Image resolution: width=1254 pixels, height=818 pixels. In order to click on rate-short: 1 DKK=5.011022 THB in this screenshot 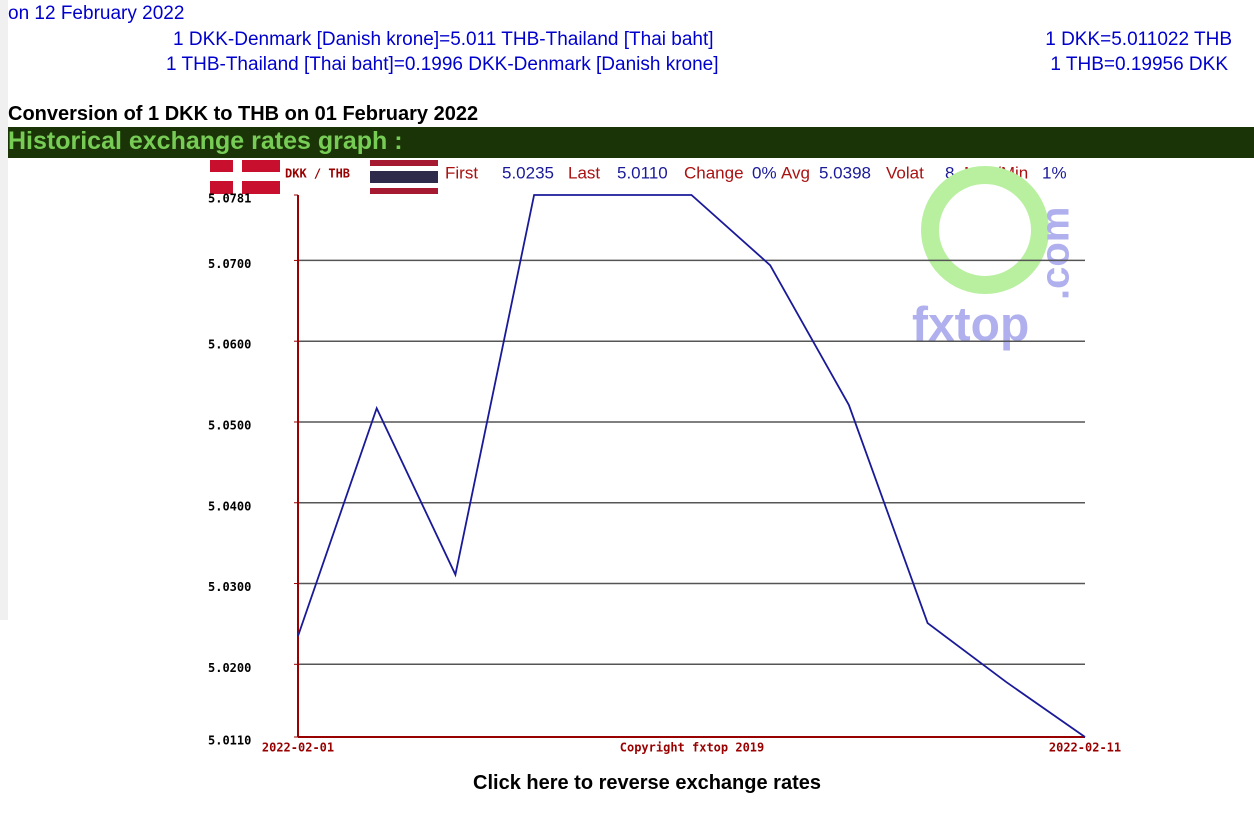, I will do `click(1138, 39)`.